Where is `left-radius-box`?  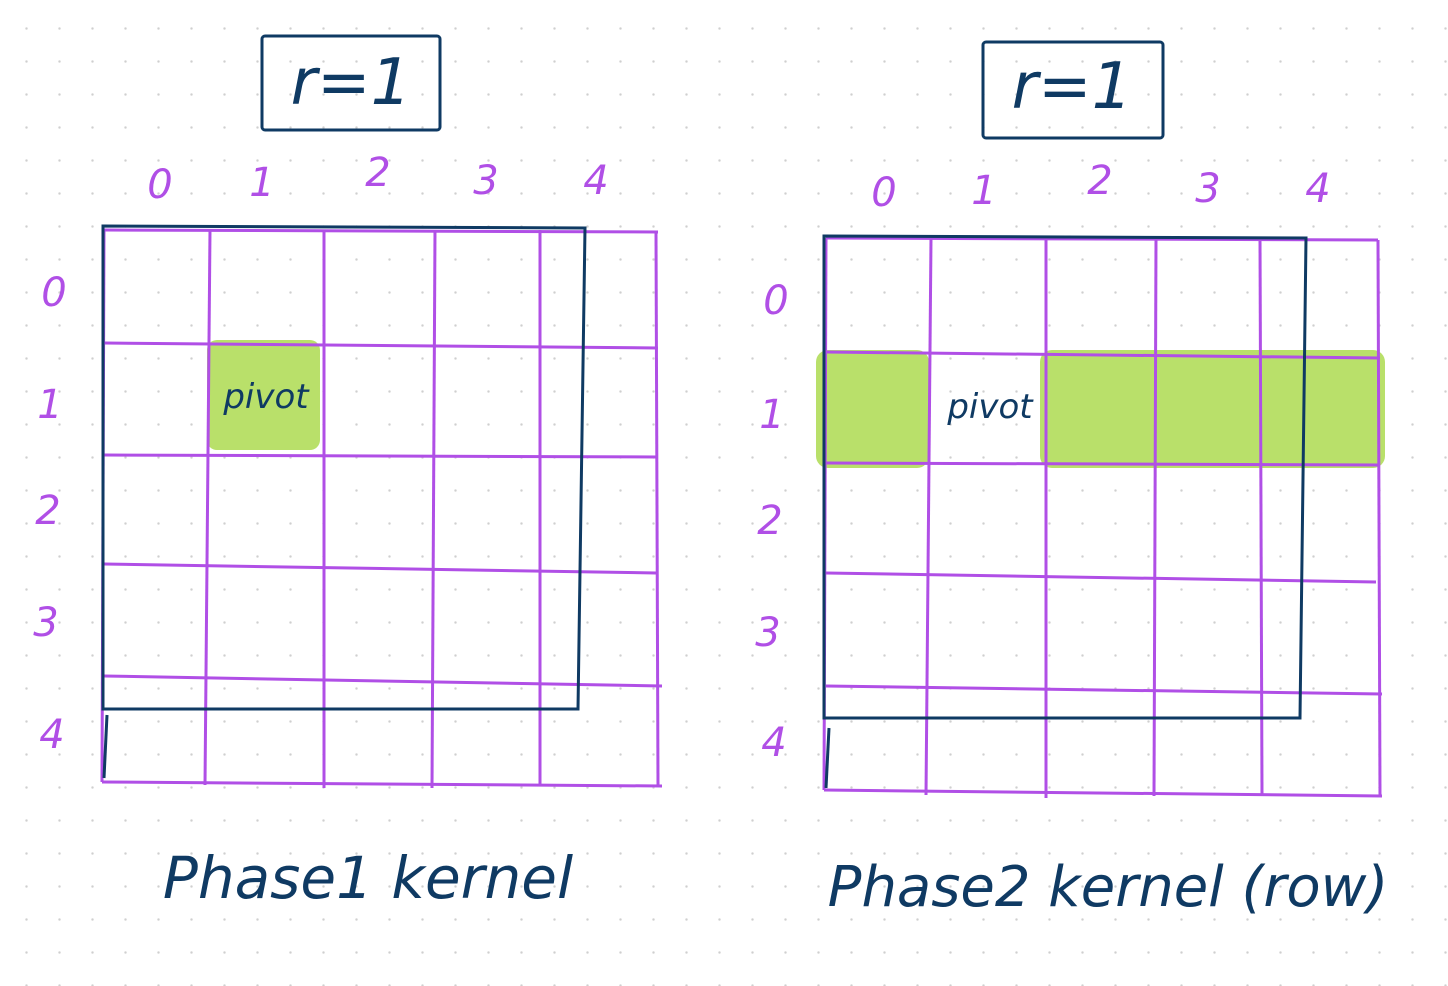 left-radius-box is located at coordinates (351, 83).